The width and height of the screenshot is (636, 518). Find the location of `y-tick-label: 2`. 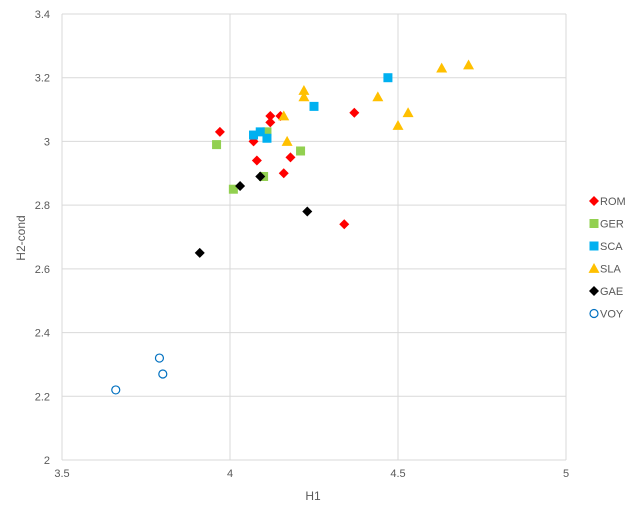

y-tick-label: 2 is located at coordinates (47, 461).